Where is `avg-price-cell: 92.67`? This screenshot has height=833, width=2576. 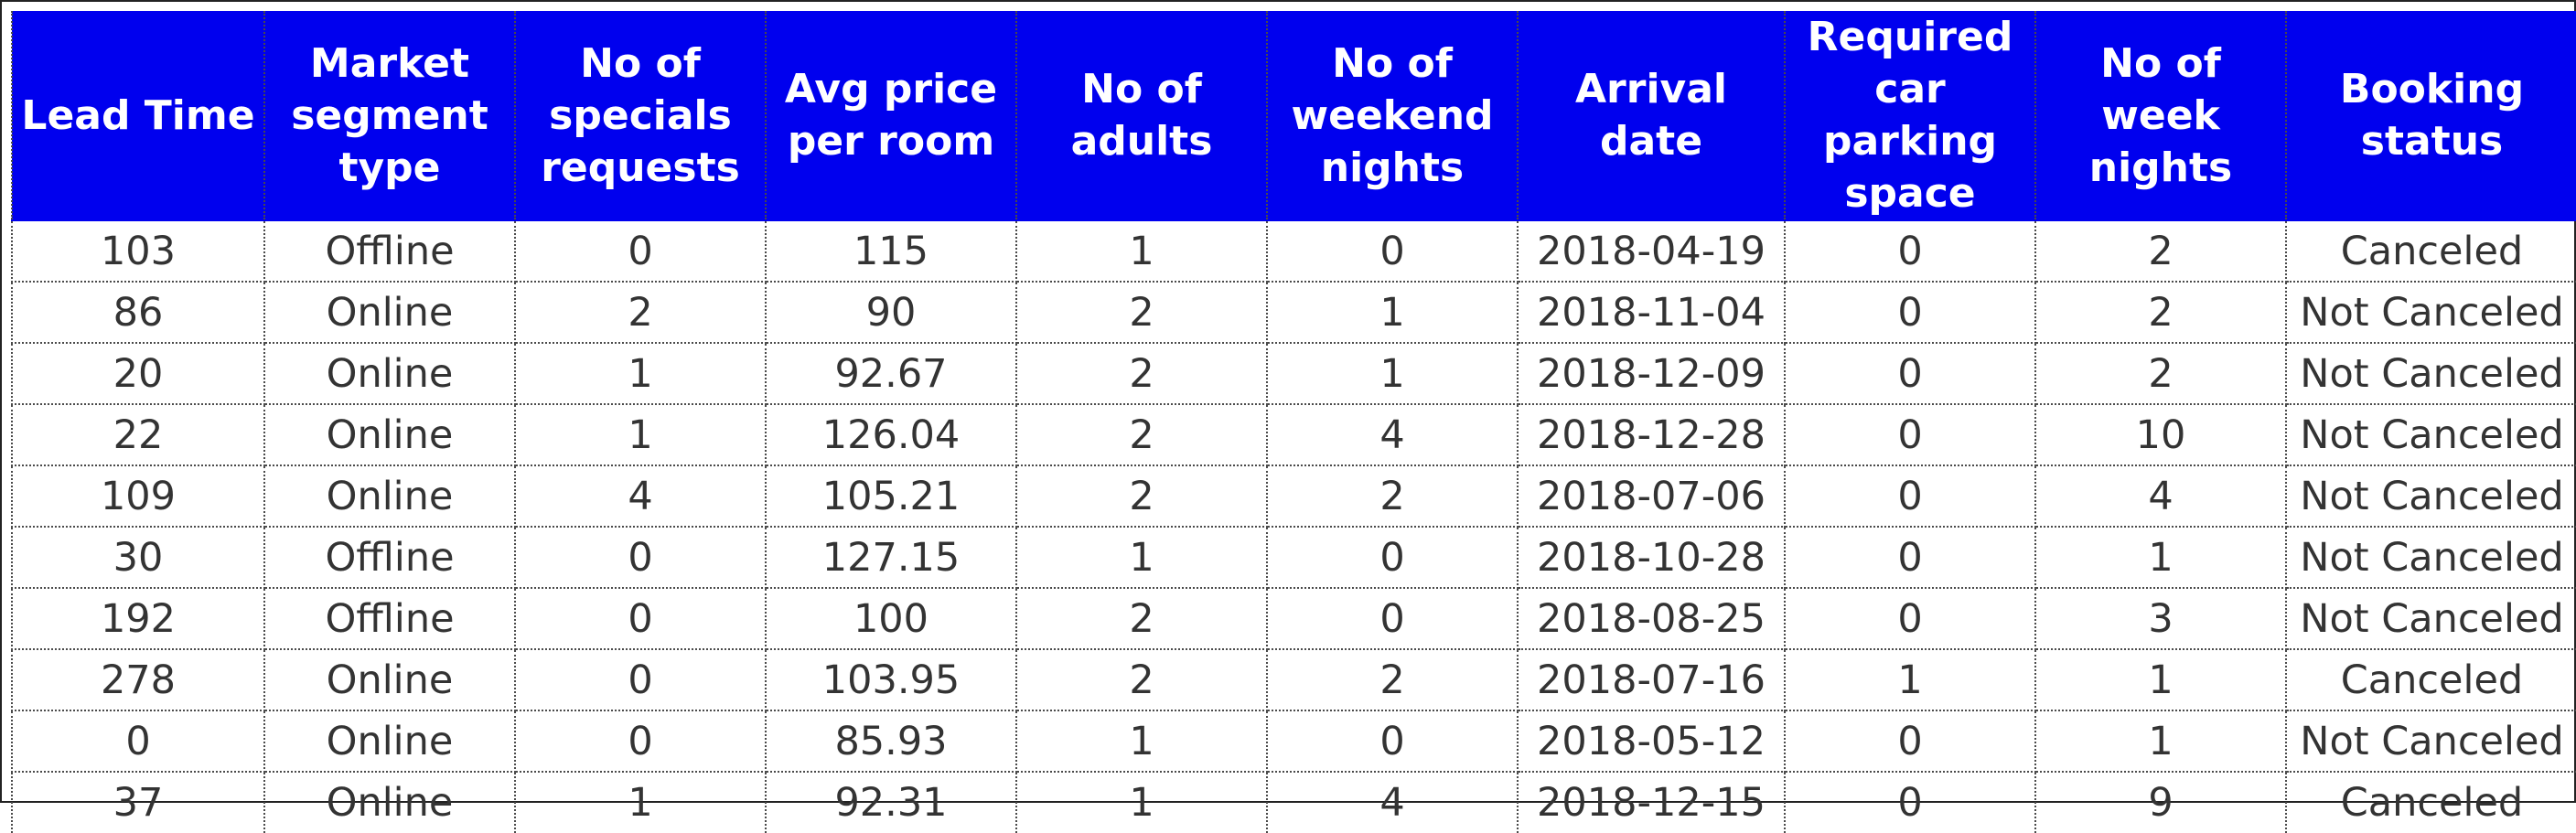
avg-price-cell: 92.67 is located at coordinates (891, 373).